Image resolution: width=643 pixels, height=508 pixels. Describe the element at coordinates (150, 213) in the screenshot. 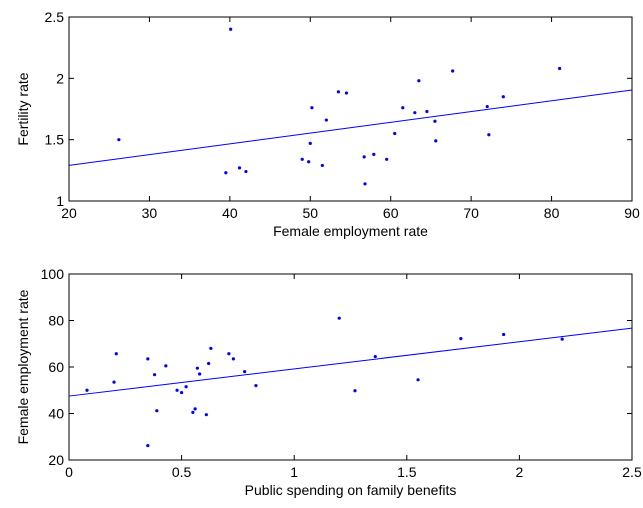

I see `x-tick-label: 30` at that location.